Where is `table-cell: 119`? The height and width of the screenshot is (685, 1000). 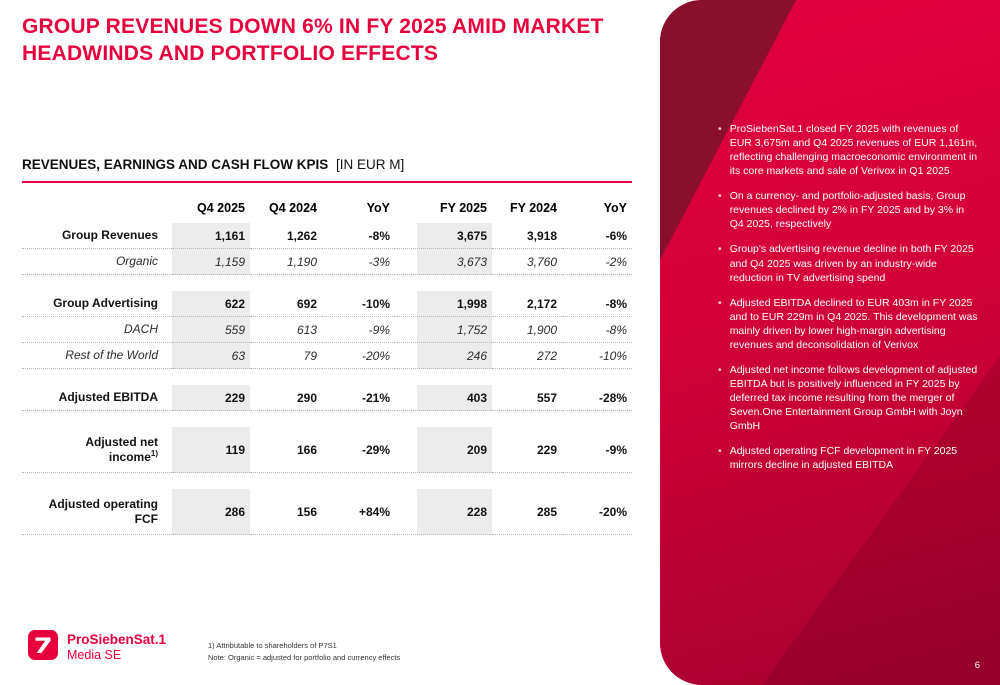 table-cell: 119 is located at coordinates (211, 450).